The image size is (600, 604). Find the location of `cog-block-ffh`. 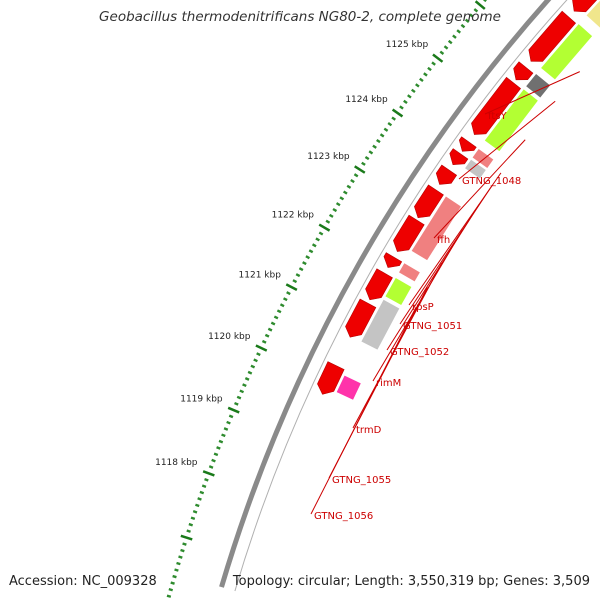

cog-block-ffh is located at coordinates (511, 120).